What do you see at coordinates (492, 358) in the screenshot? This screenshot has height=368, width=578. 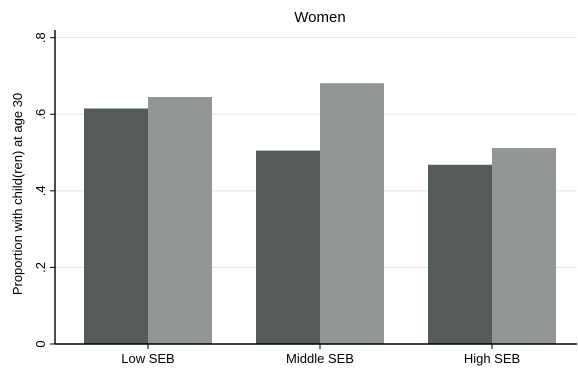 I see `x-tick-label: High SEB` at bounding box center [492, 358].